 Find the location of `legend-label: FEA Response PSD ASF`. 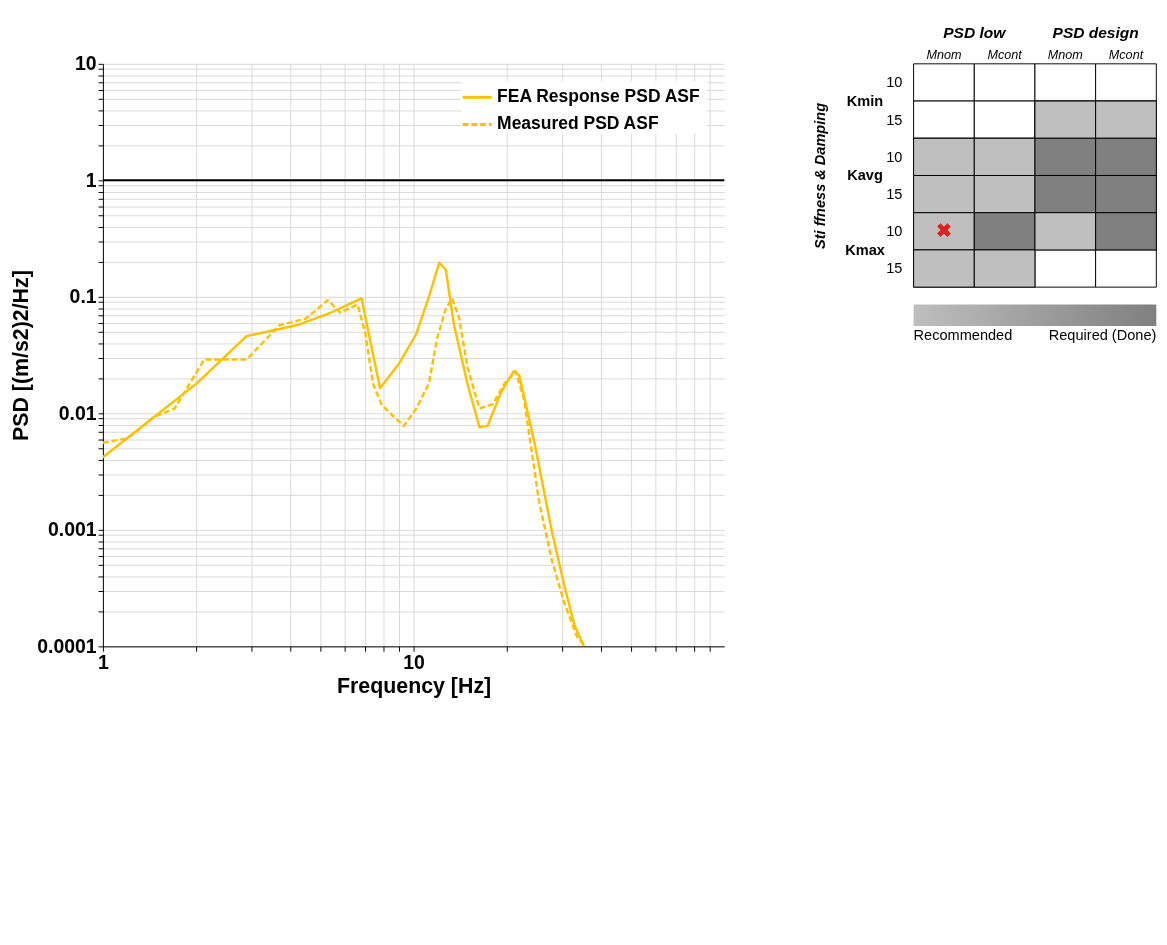

legend-label: FEA Response PSD ASF is located at coordinates (598, 96).